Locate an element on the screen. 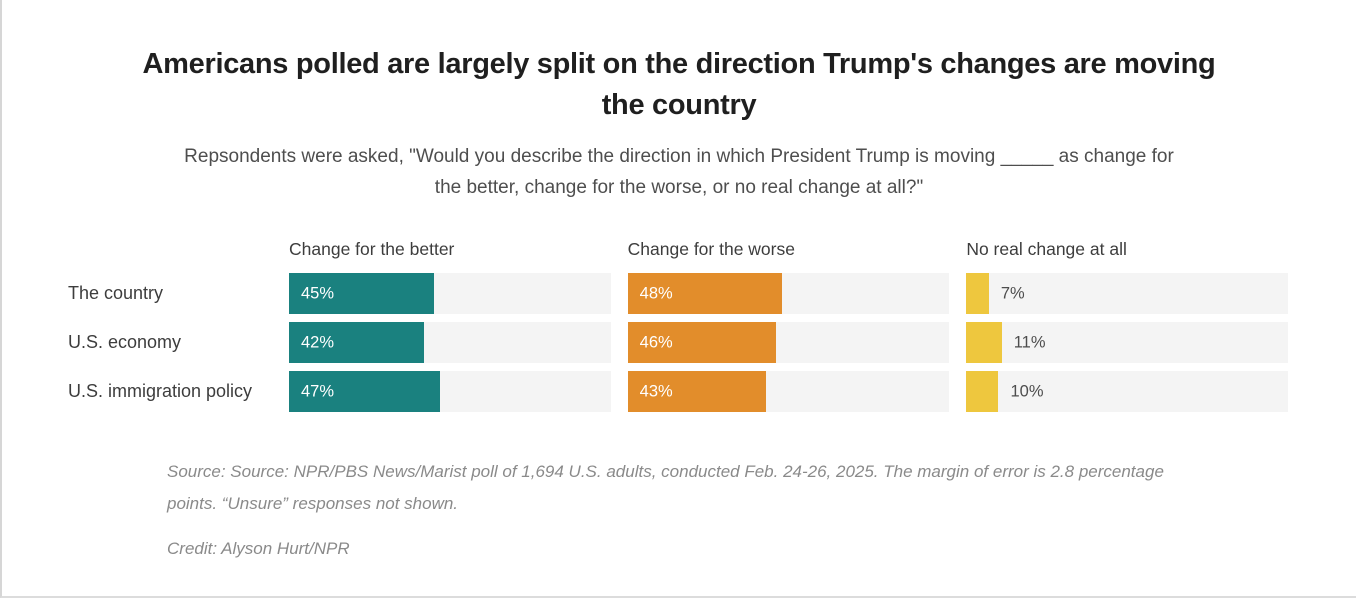  bar-value-label: 43% is located at coordinates (656, 391).